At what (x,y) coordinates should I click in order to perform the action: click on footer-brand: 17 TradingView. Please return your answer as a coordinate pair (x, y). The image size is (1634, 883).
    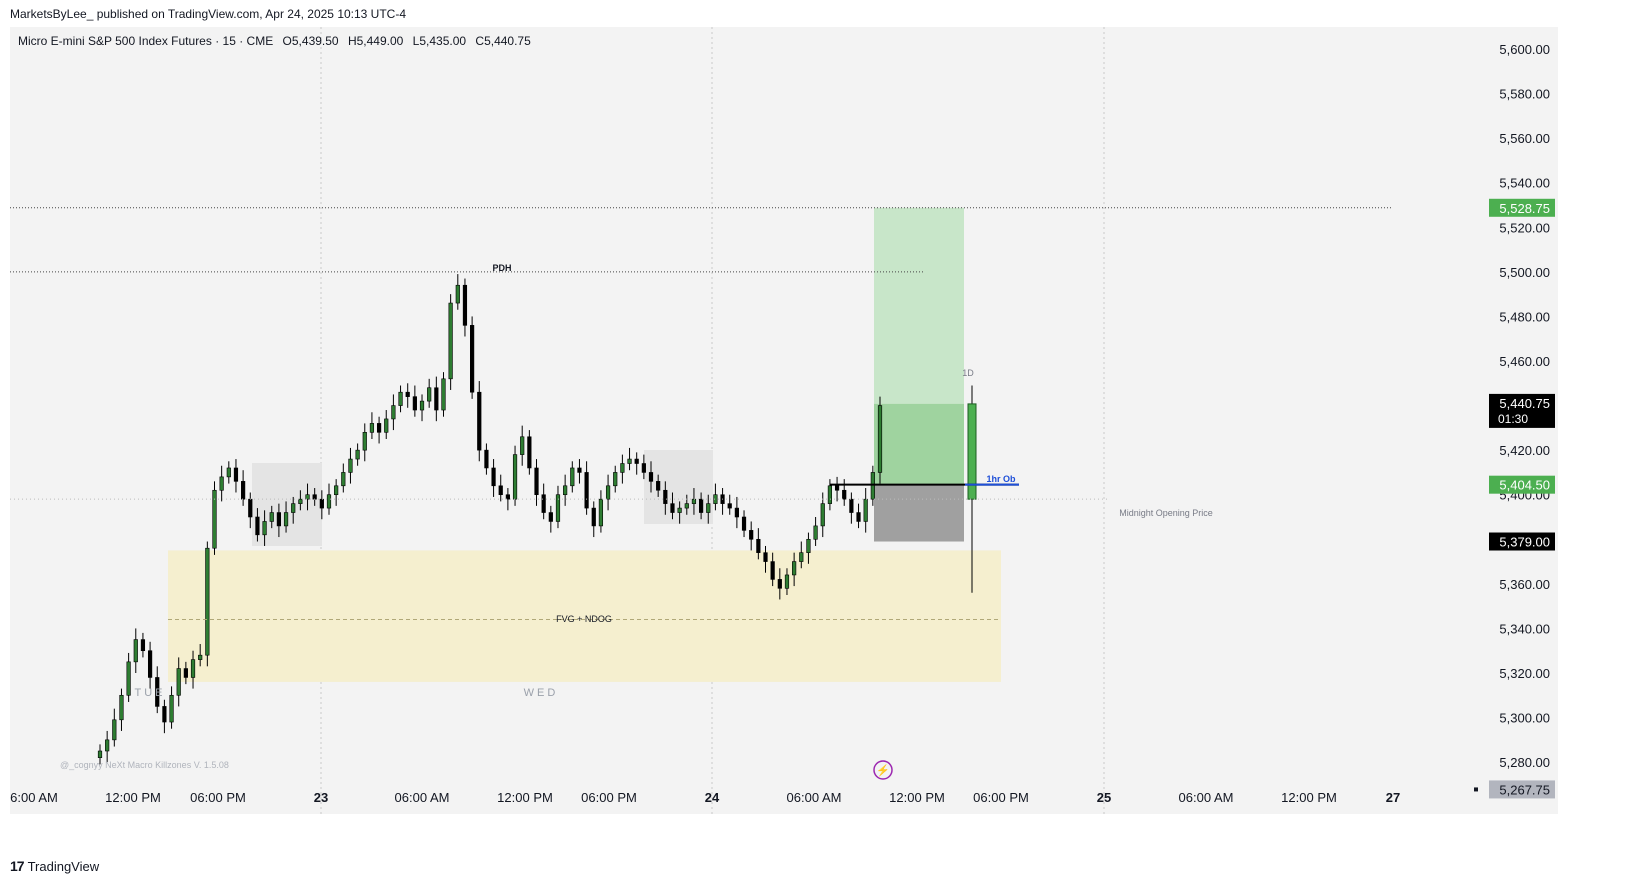
    Looking at the image, I should click on (54, 866).